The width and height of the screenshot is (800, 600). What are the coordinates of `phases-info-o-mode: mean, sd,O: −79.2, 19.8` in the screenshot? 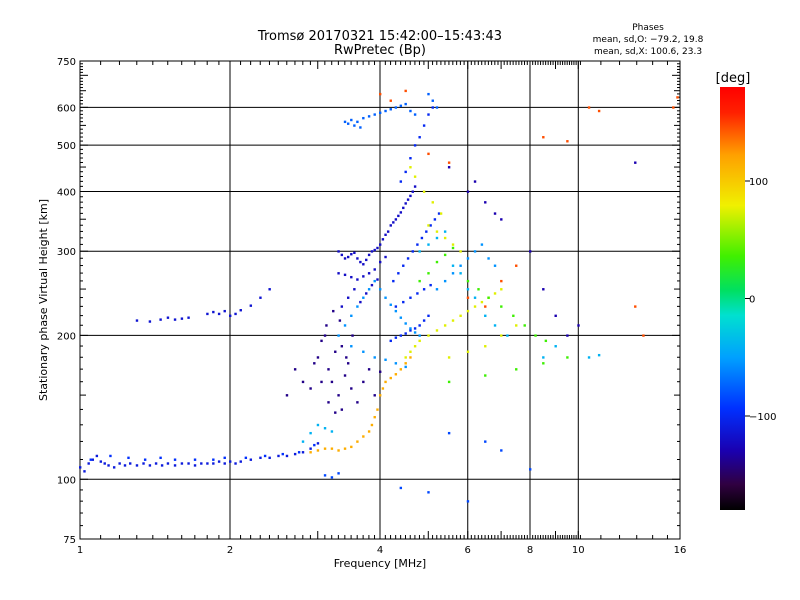 It's located at (648, 40).